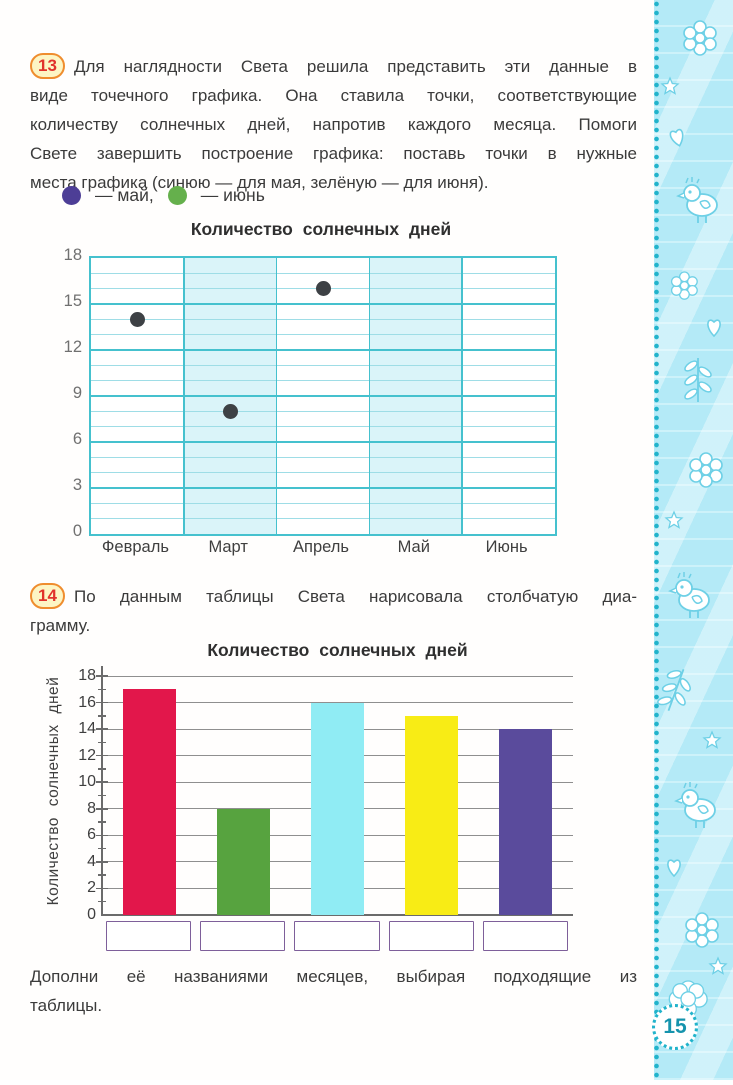  What do you see at coordinates (53, 791) in the screenshot?
I see `chart2-y-axis-title: Количество солнечных дней` at bounding box center [53, 791].